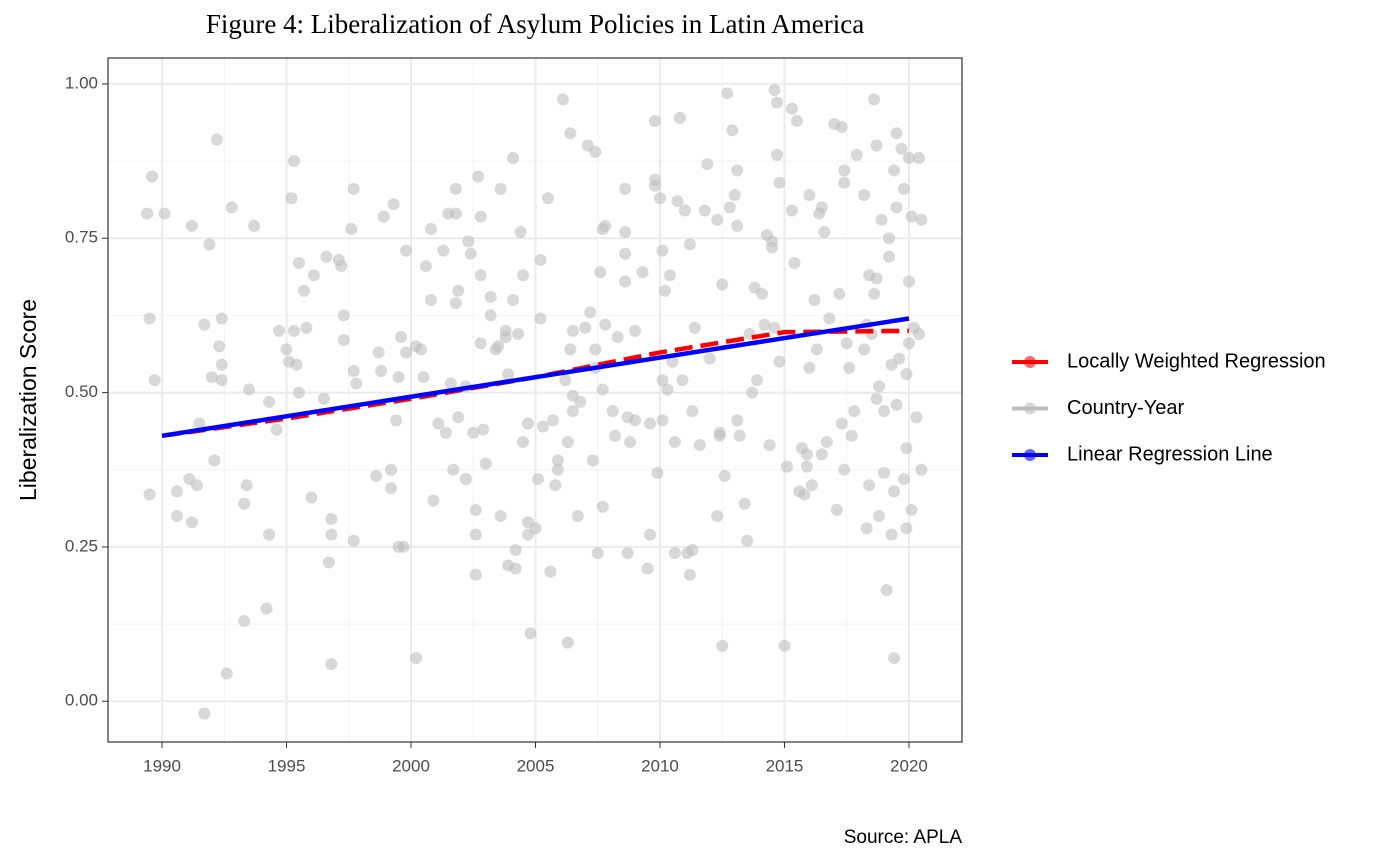  What do you see at coordinates (1170, 454) in the screenshot?
I see `legend-label: Linear Regression Line` at bounding box center [1170, 454].